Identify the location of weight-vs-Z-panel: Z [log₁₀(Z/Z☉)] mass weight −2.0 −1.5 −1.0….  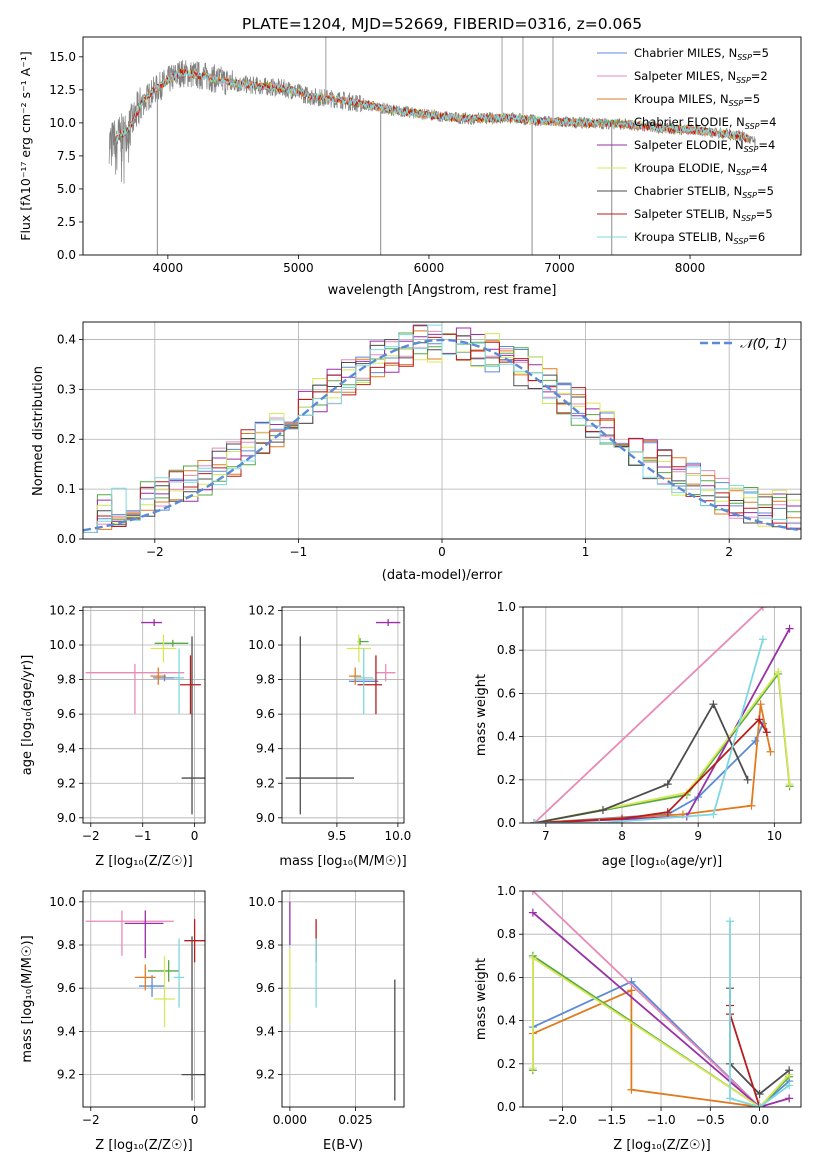
(638, 1018).